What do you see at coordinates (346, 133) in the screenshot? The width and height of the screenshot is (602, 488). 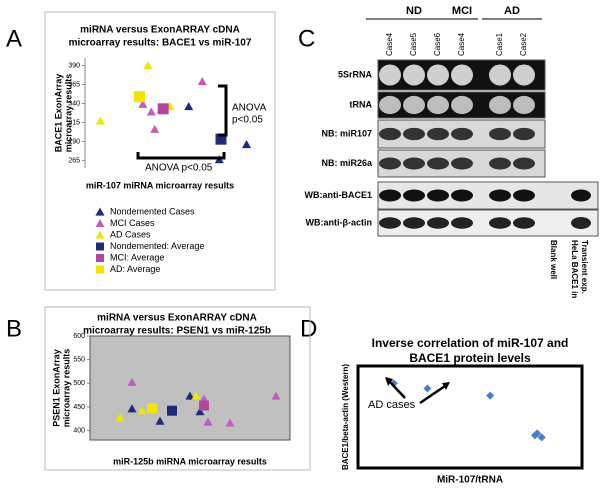 I see `row-label: NB: miR107` at bounding box center [346, 133].